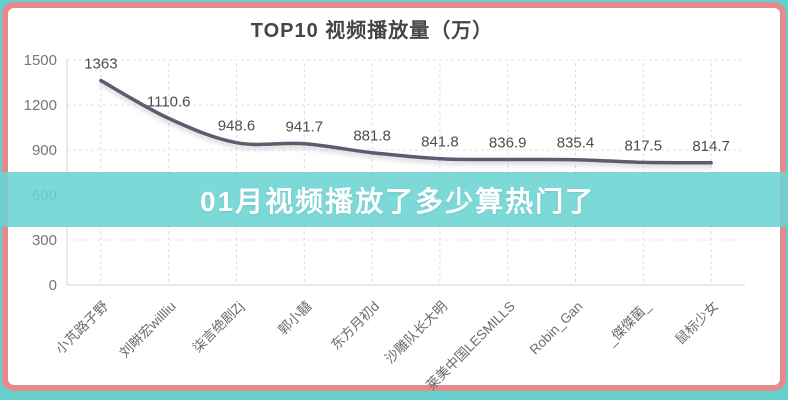  What do you see at coordinates (372, 31) in the screenshot?
I see `chart-title: TOP10 视频播放量（万）` at bounding box center [372, 31].